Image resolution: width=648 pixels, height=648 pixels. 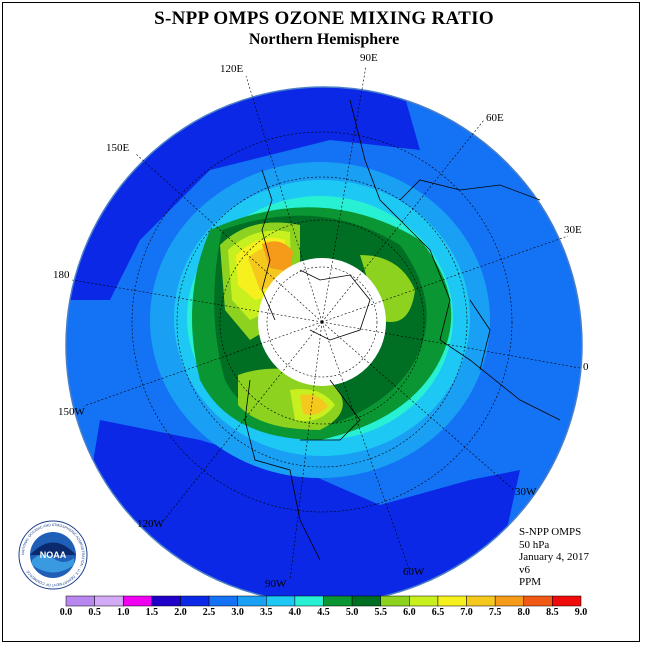 I want to click on colorbar-tick-label: 0.0, so click(x=66, y=612).